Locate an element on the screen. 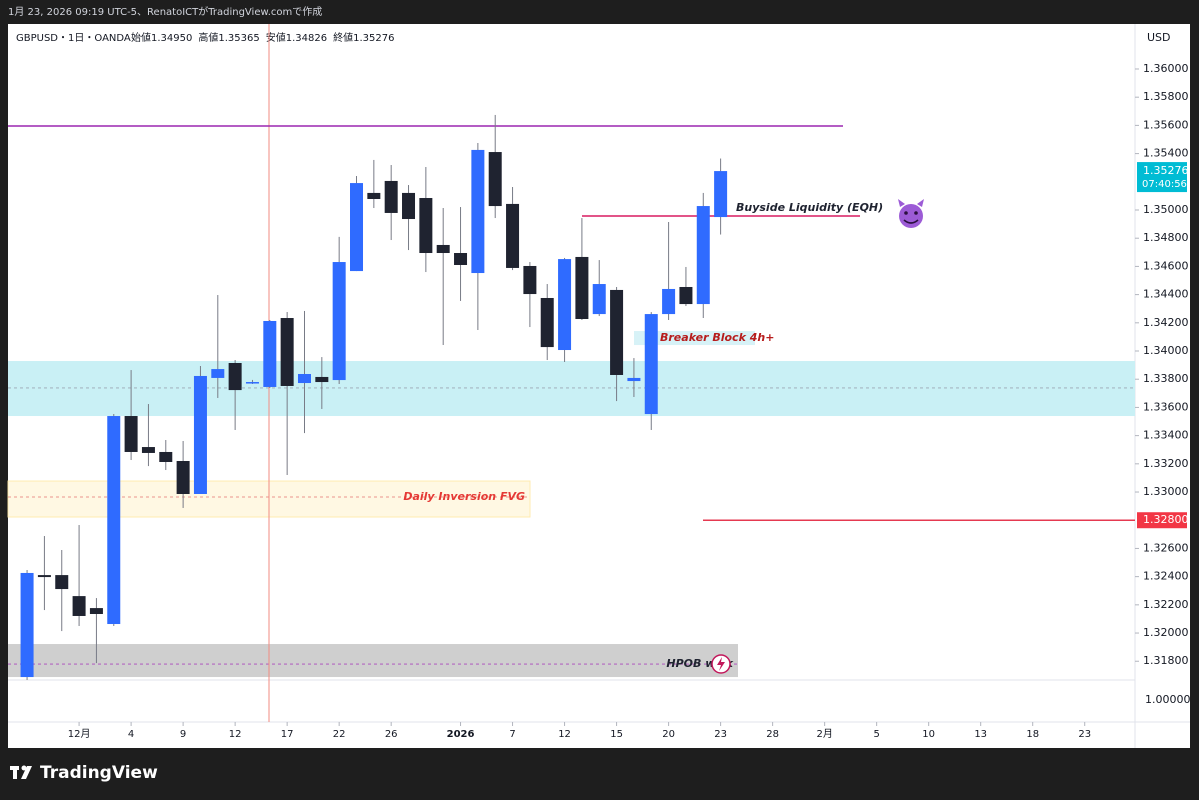 The width and height of the screenshot is (1199, 800). breaker-label: Breaker Block 4h+ is located at coordinates (717, 337).